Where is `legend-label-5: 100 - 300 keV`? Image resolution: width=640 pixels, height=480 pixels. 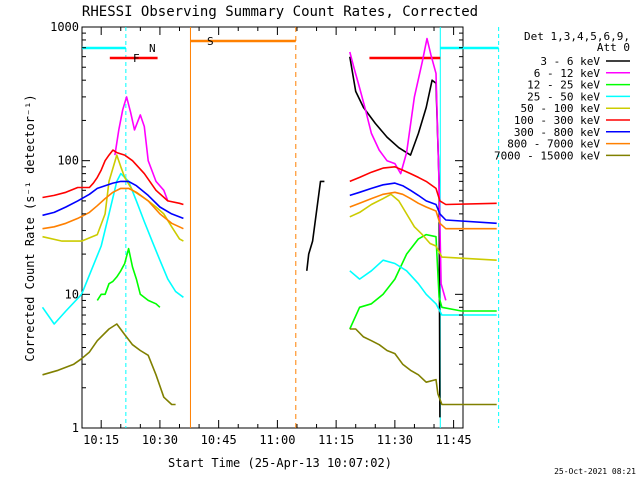 legend-label-5: 100 - 300 keV is located at coordinates (557, 120).